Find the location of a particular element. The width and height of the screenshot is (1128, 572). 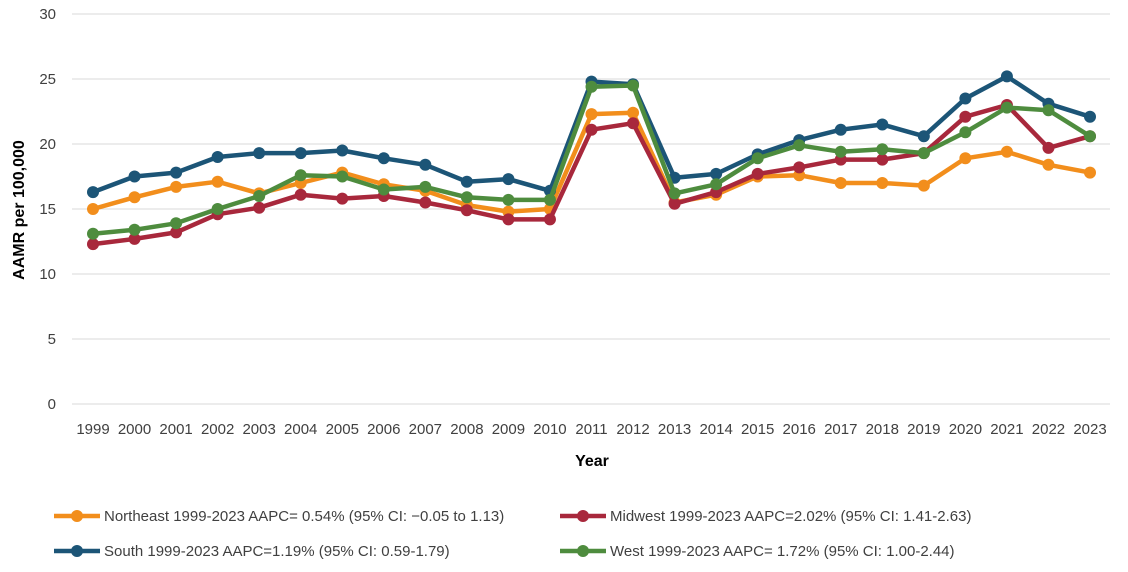

x-tick-label: 2016 is located at coordinates (799, 429).